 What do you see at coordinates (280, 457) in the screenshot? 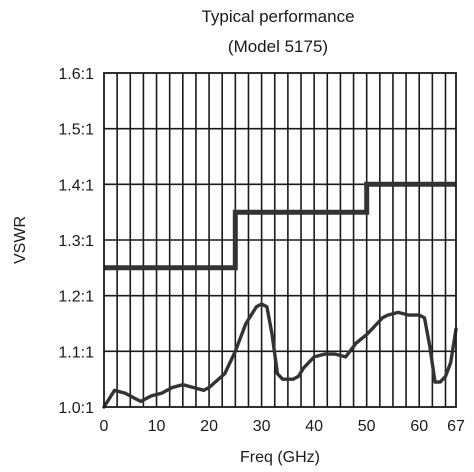
I see `x-axis-label: Freq (GHz)` at bounding box center [280, 457].